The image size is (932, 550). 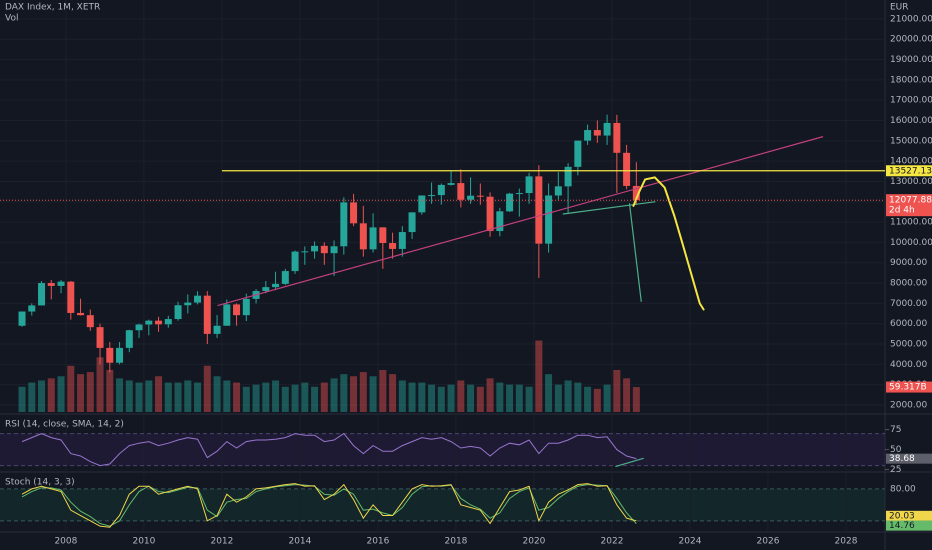 What do you see at coordinates (612, 542) in the screenshot?
I see `x-tick-label: 2022` at bounding box center [612, 542].